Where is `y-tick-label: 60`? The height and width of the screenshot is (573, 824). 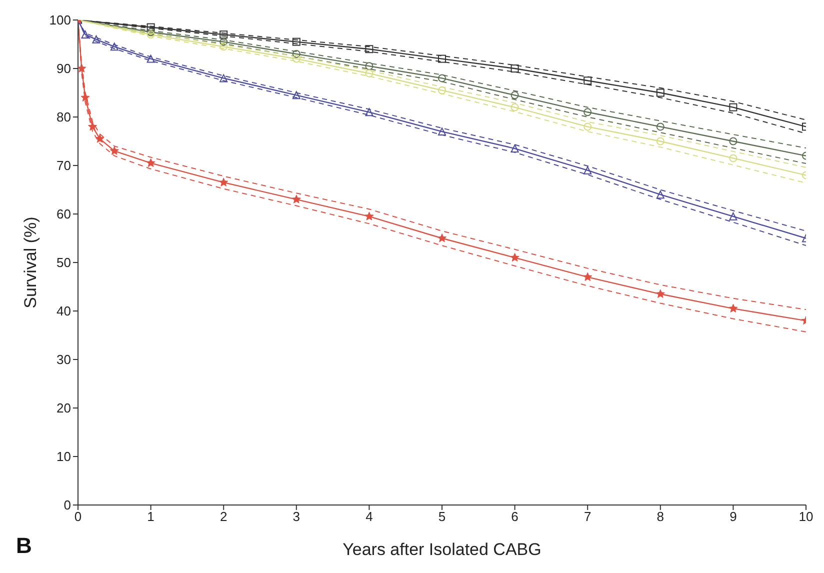
y-tick-label: 60 is located at coordinates (63, 214).